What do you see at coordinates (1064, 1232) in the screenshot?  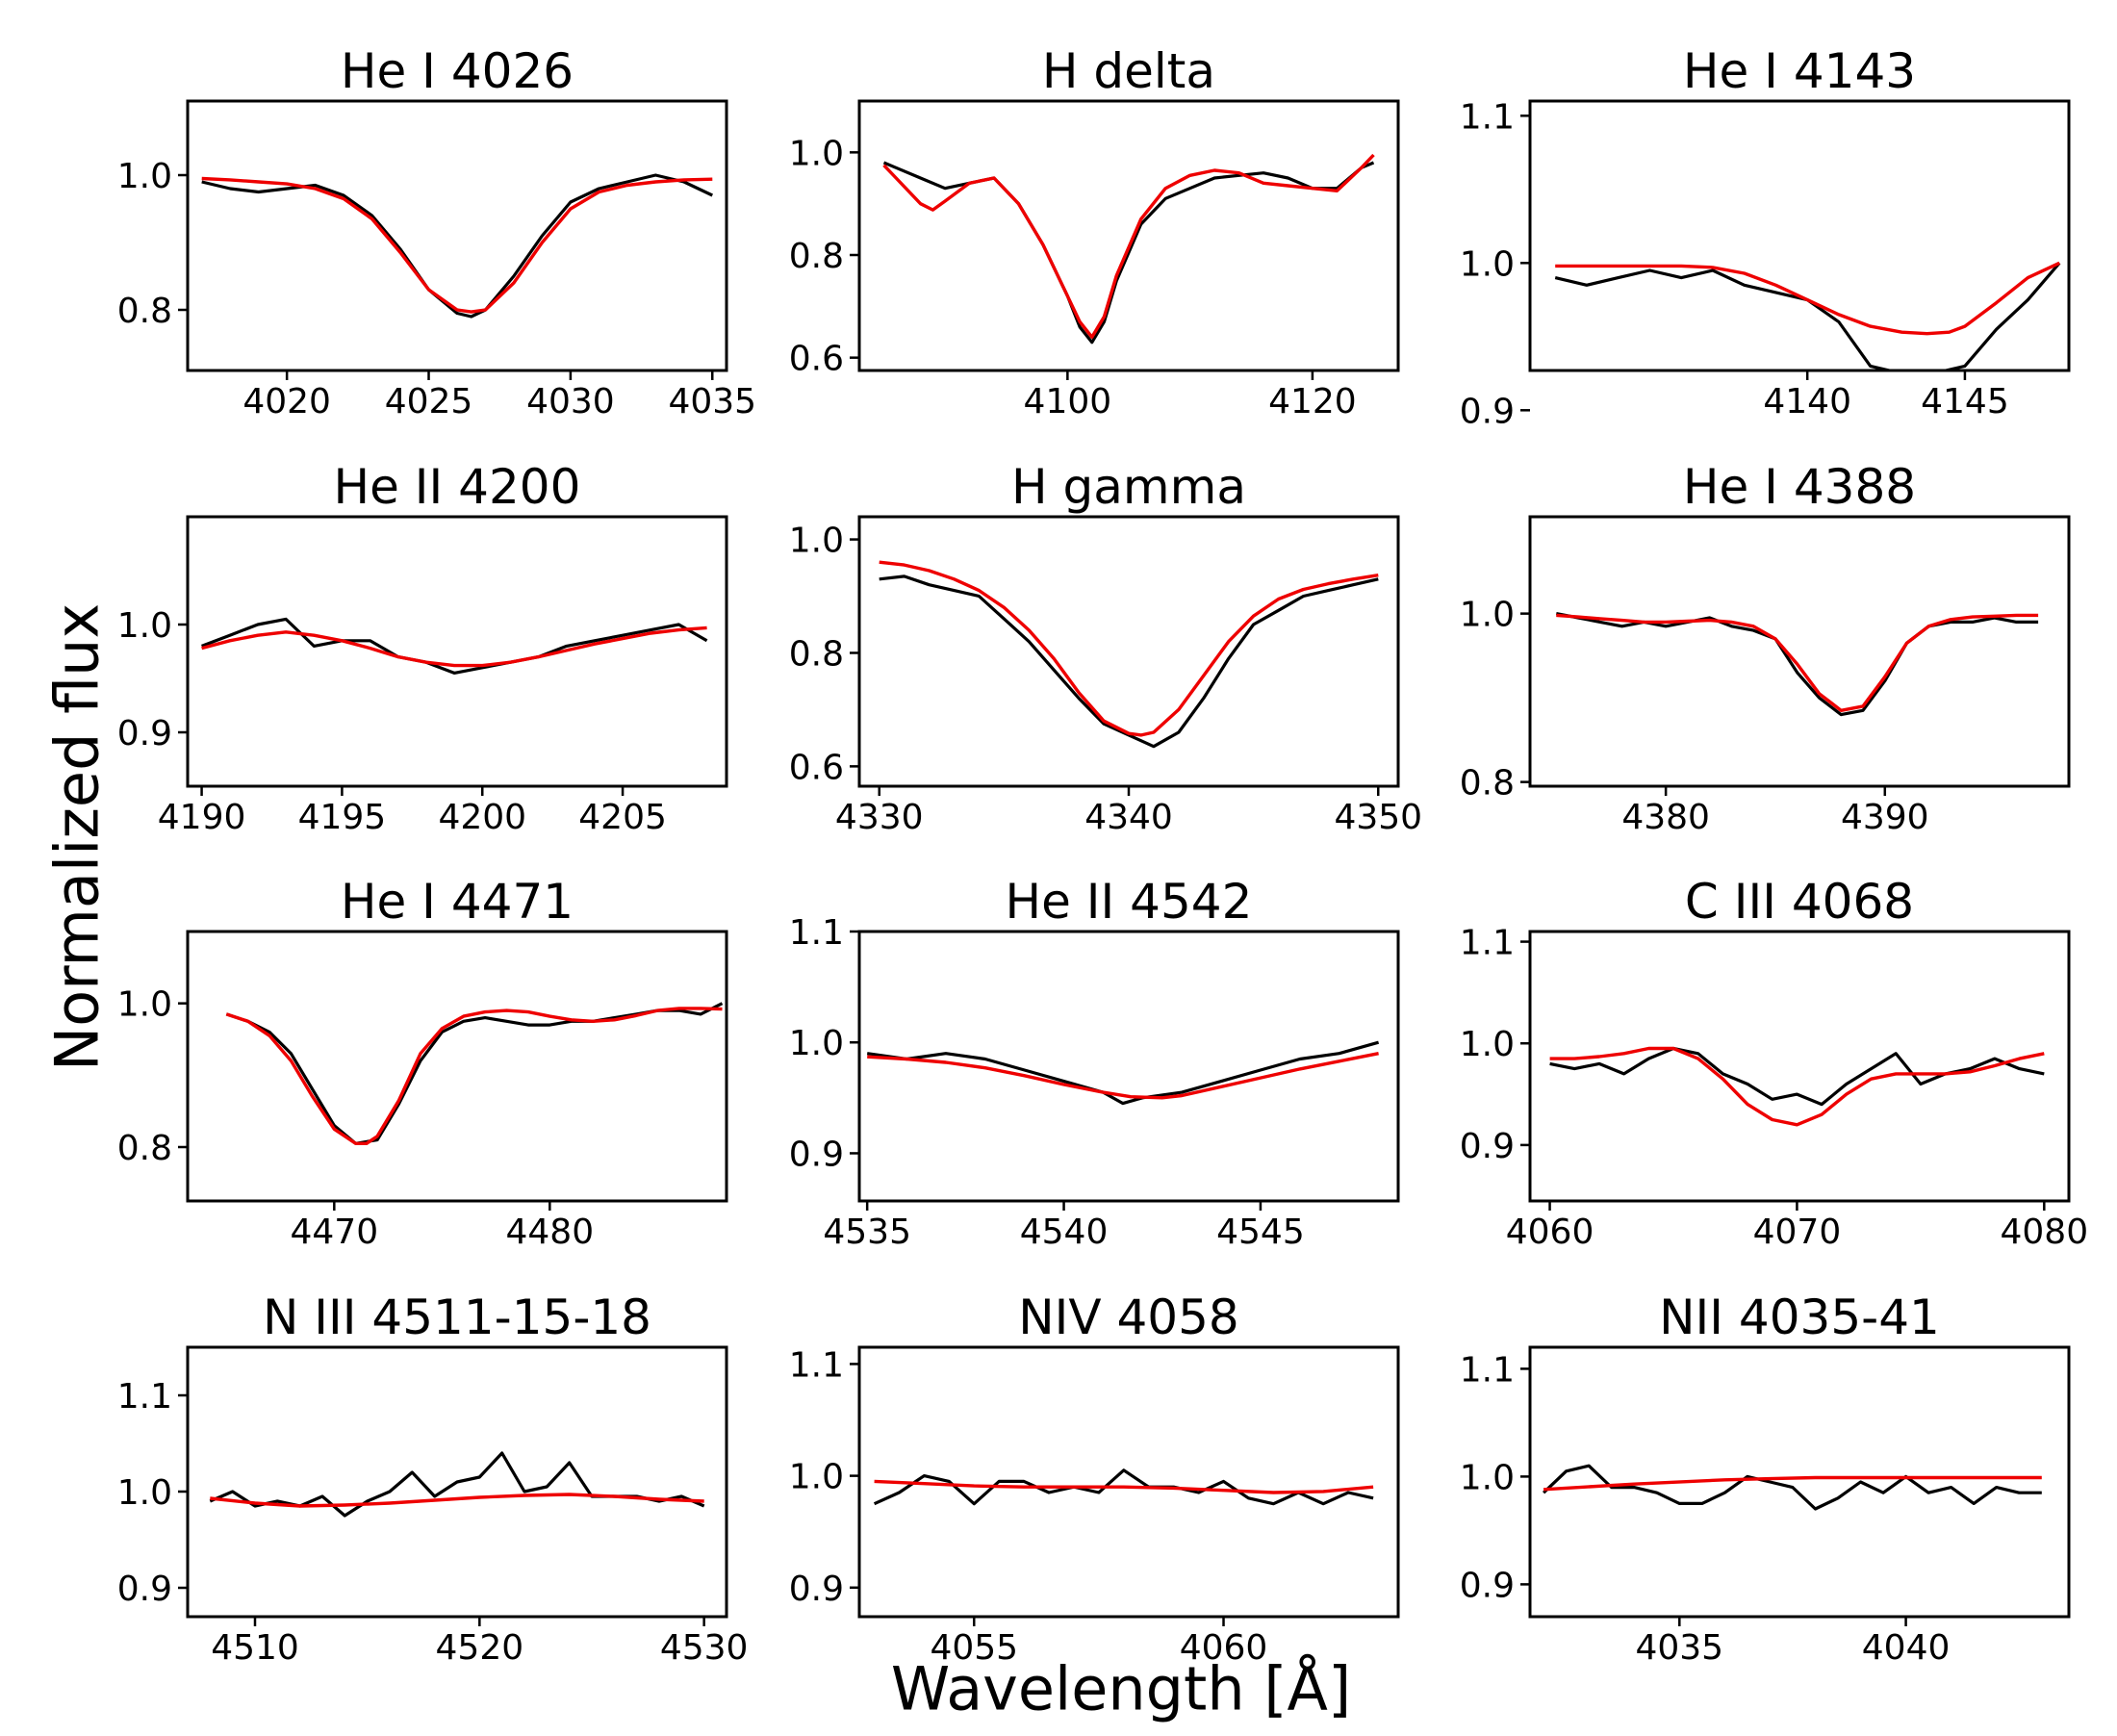 I see `x-tick-label: 4540` at bounding box center [1064, 1232].